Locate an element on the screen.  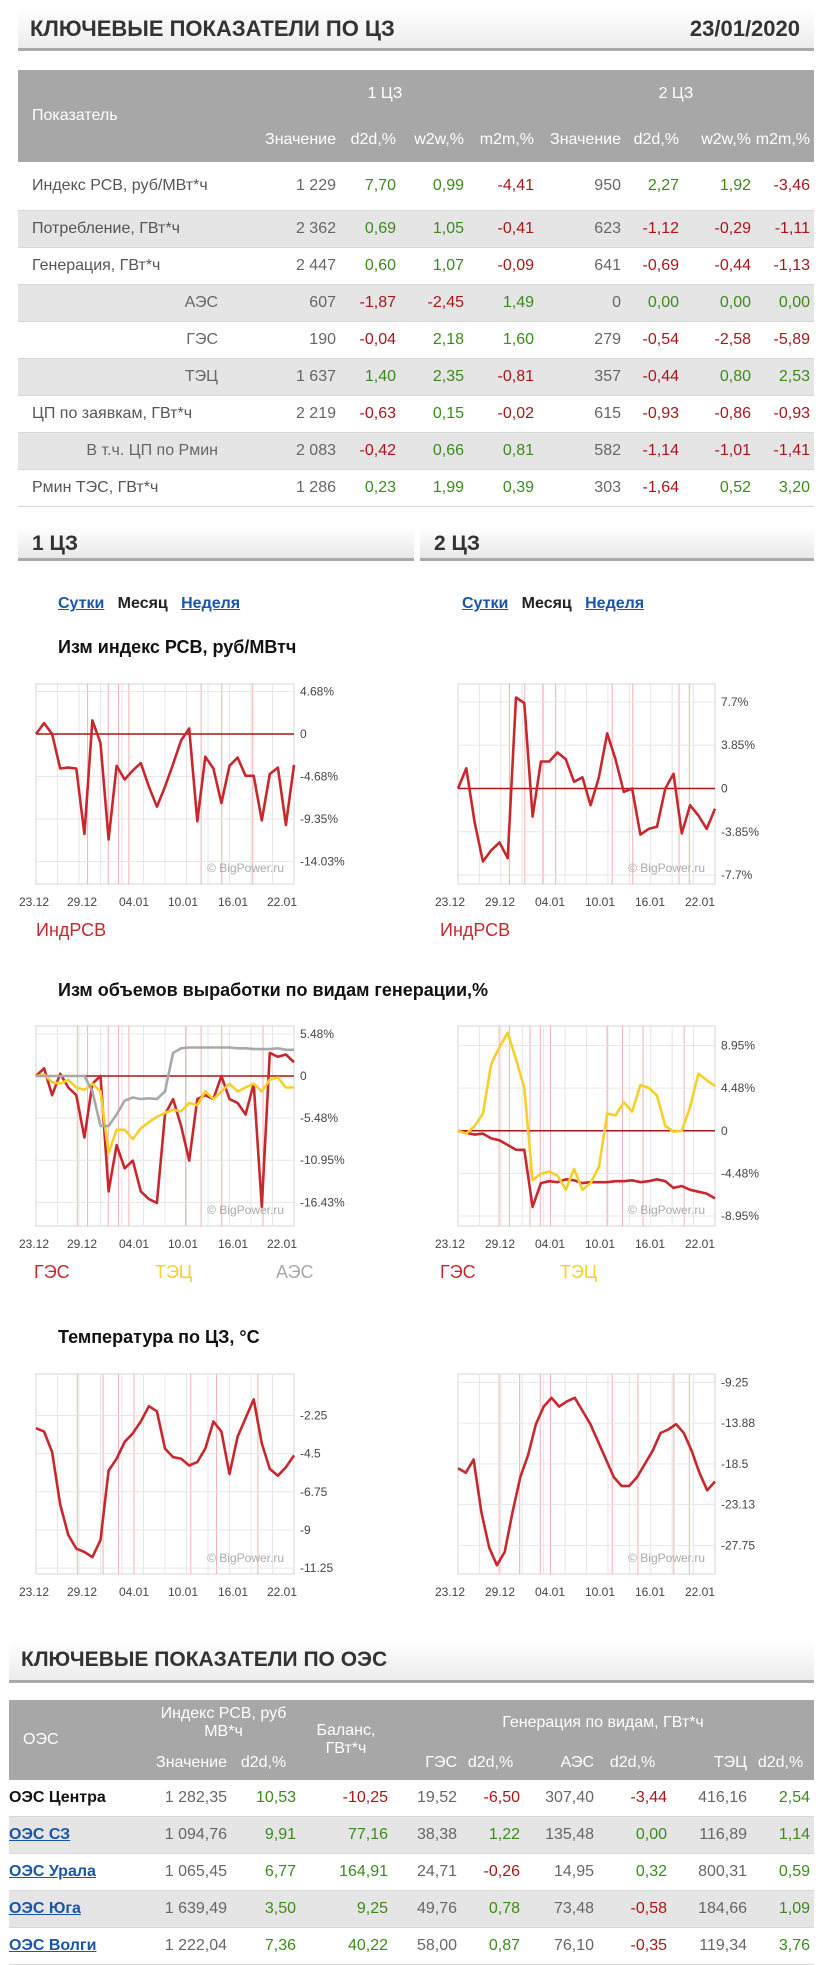
kpi-cell: 1,60 is located at coordinates (503, 340).